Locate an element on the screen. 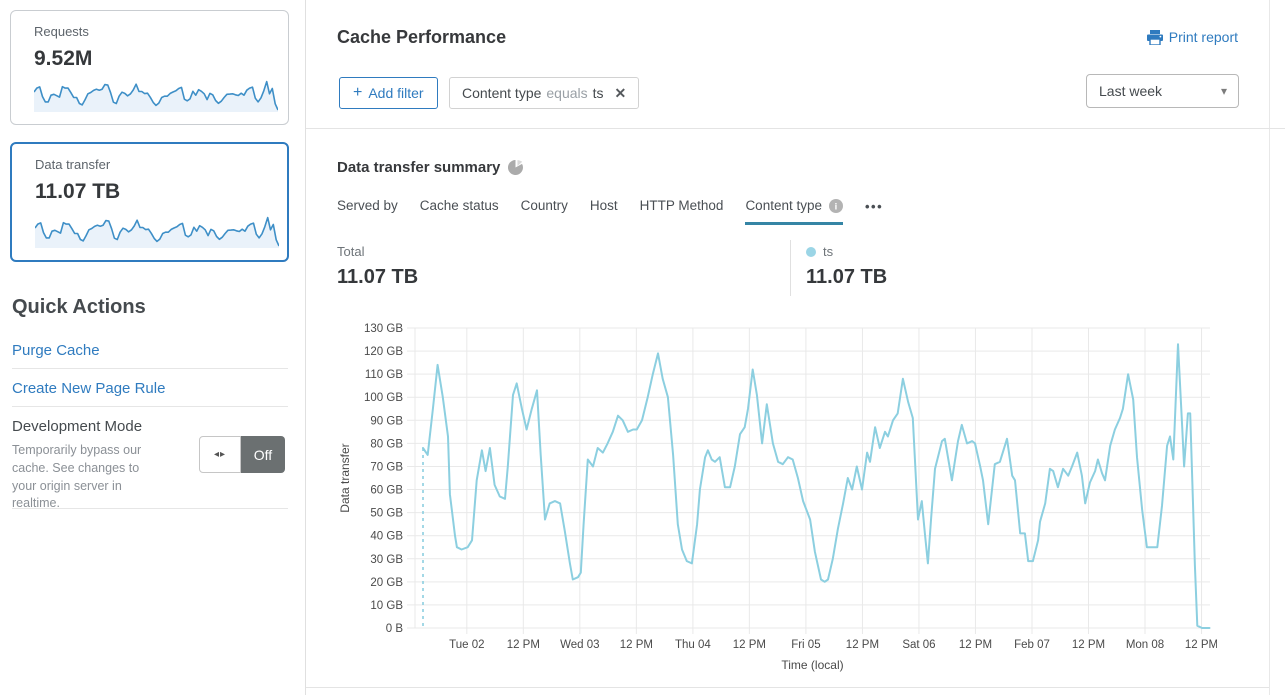 This screenshot has height=695, width=1285. total-value: 11.07 TB is located at coordinates (378, 277).